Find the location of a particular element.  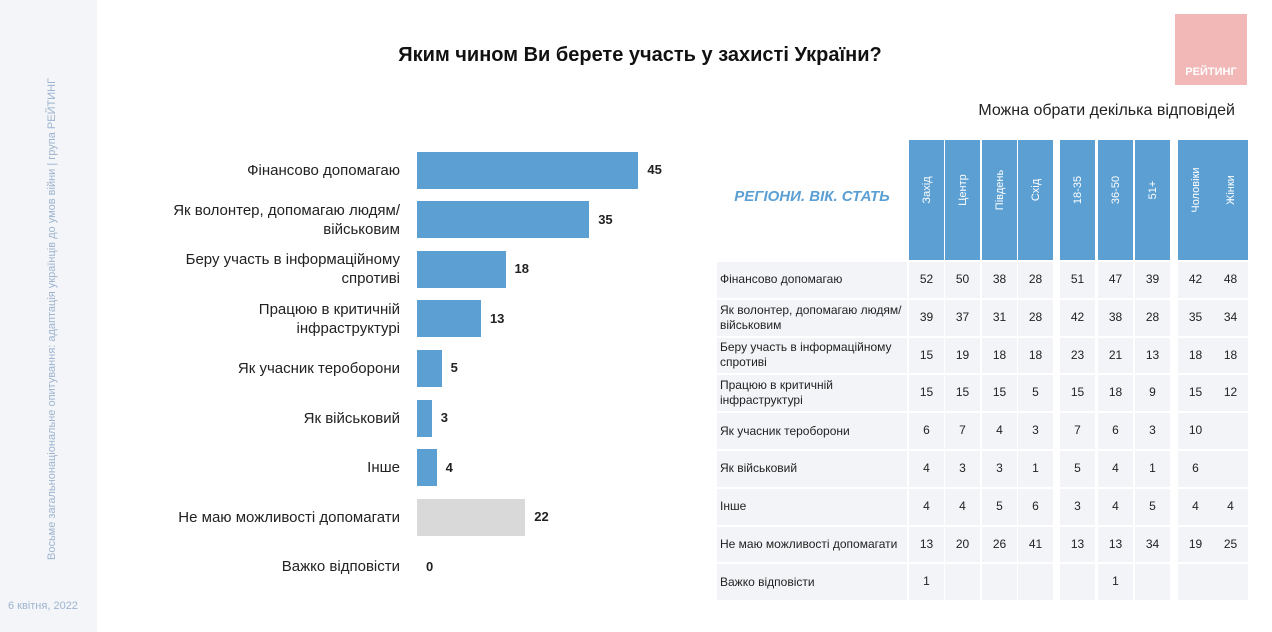

column-header: 18-35 is located at coordinates (1077, 190).